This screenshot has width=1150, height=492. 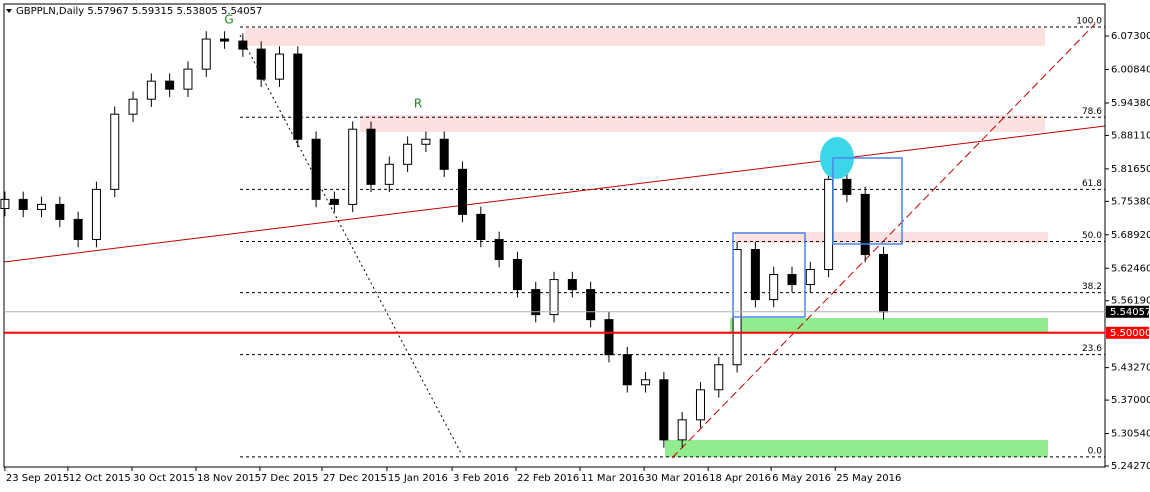 I want to click on x-tick-label: 7 Dec 2015, so click(x=290, y=478).